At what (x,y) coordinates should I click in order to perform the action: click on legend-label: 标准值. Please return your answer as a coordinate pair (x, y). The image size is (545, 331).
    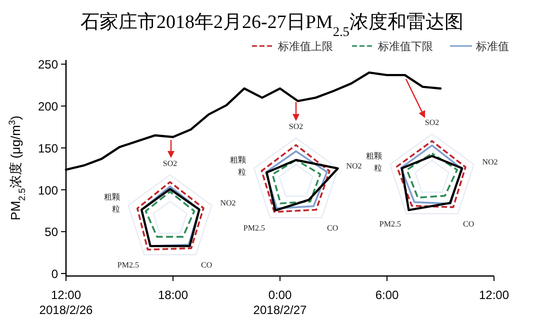
    Looking at the image, I should click on (492, 46).